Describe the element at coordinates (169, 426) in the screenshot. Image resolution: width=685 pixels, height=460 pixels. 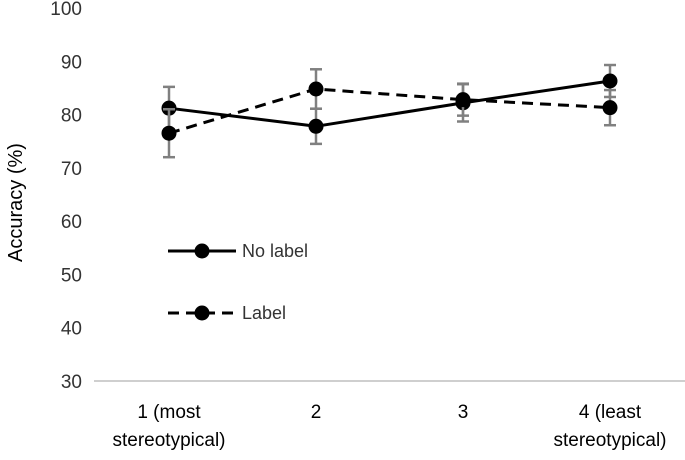
I see `x-tick-label: 1 (most stereotypical)` at that location.